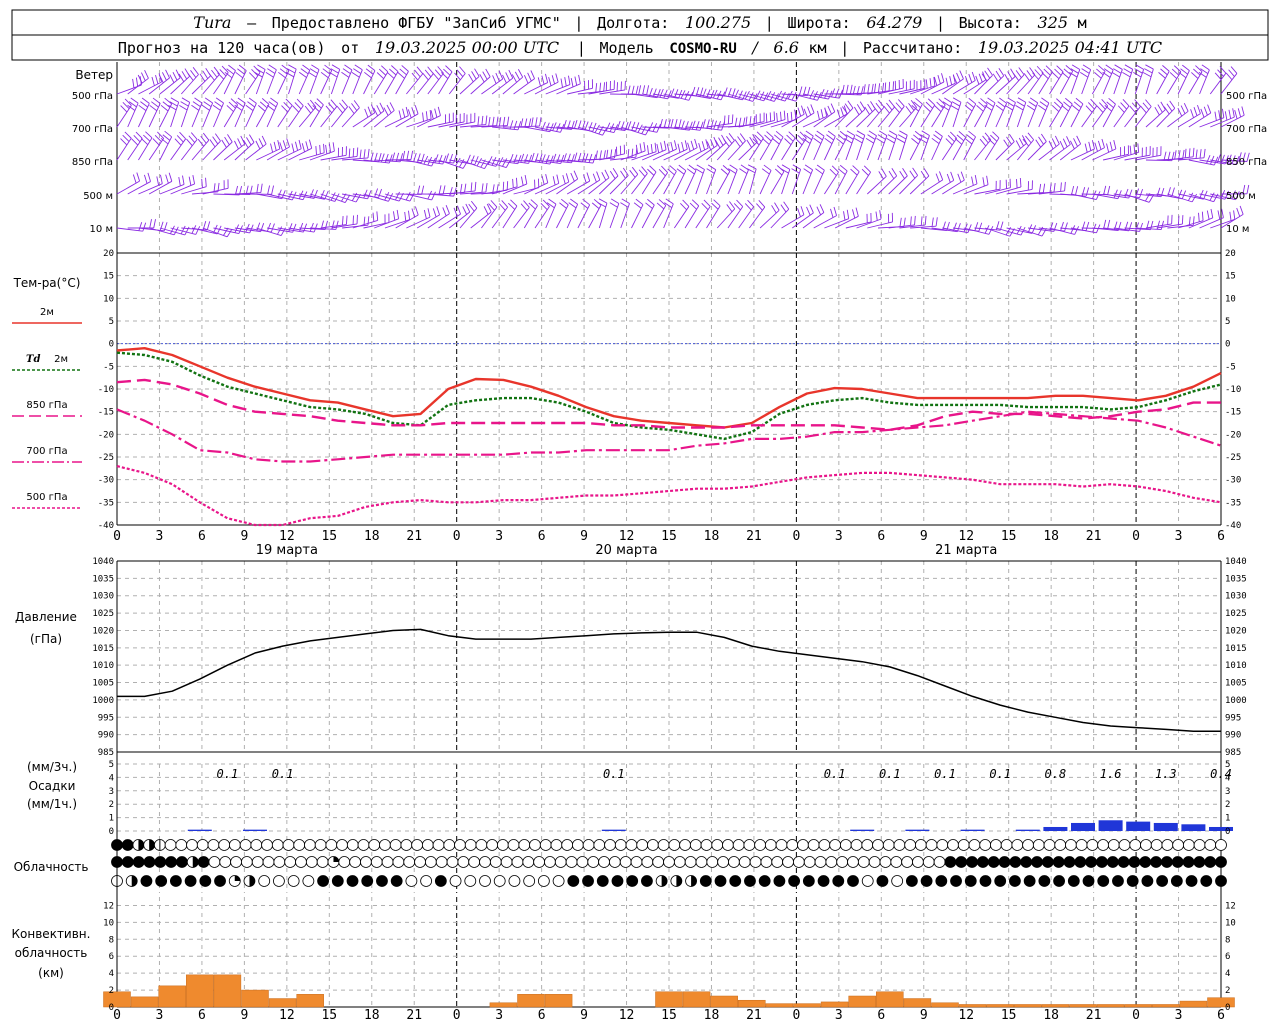  What do you see at coordinates (111, 832) in the screenshot?
I see `ytick-left-prec-5: 0` at bounding box center [111, 832].